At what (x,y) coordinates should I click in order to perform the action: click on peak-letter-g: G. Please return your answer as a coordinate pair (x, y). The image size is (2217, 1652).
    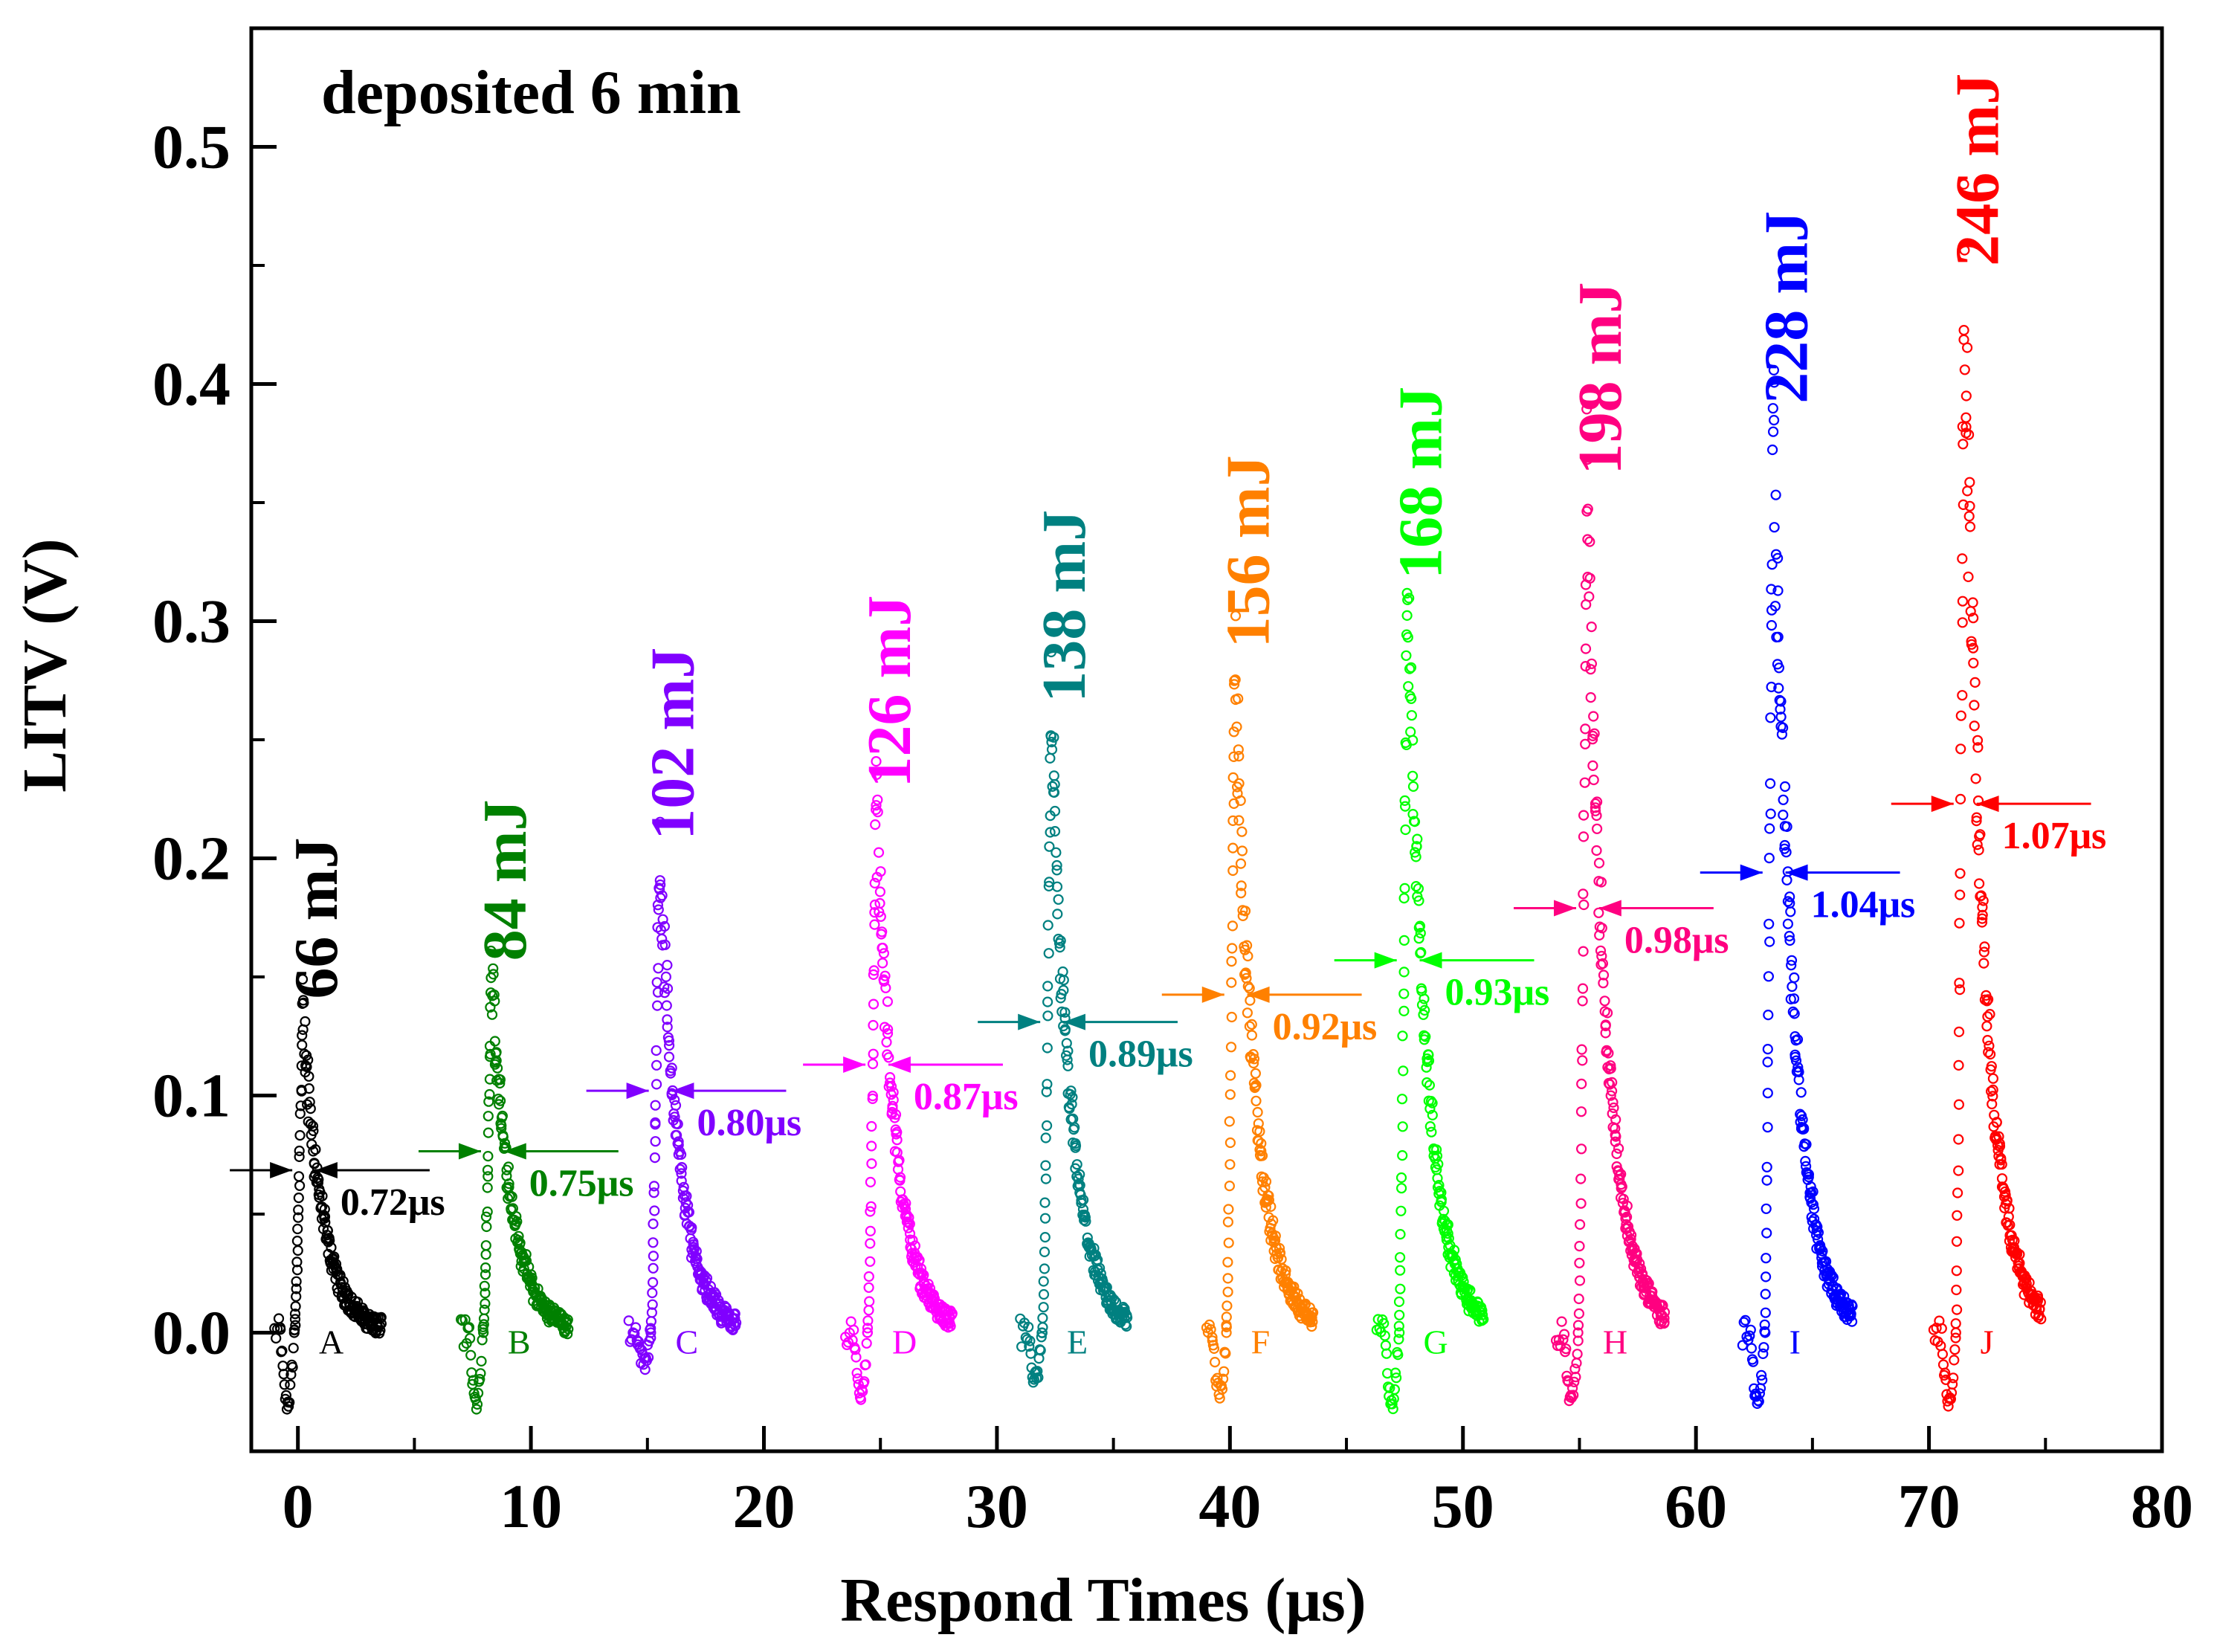
    Looking at the image, I should click on (1436, 1342).